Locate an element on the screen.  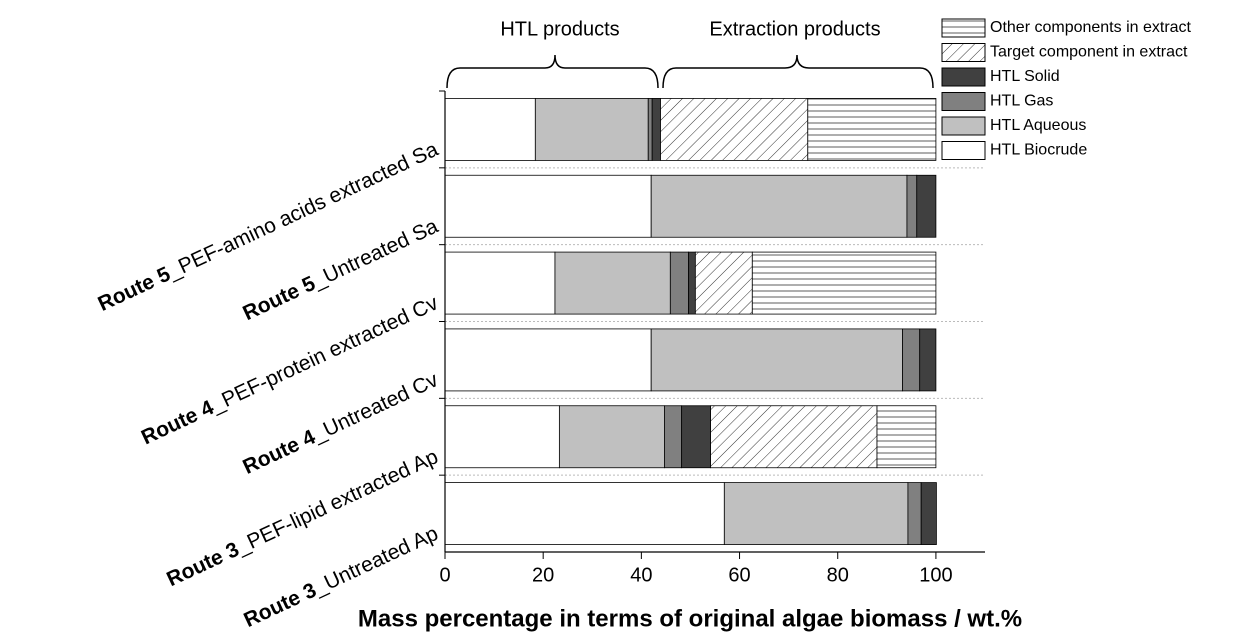
x-tick-label: 20 is located at coordinates (543, 575).